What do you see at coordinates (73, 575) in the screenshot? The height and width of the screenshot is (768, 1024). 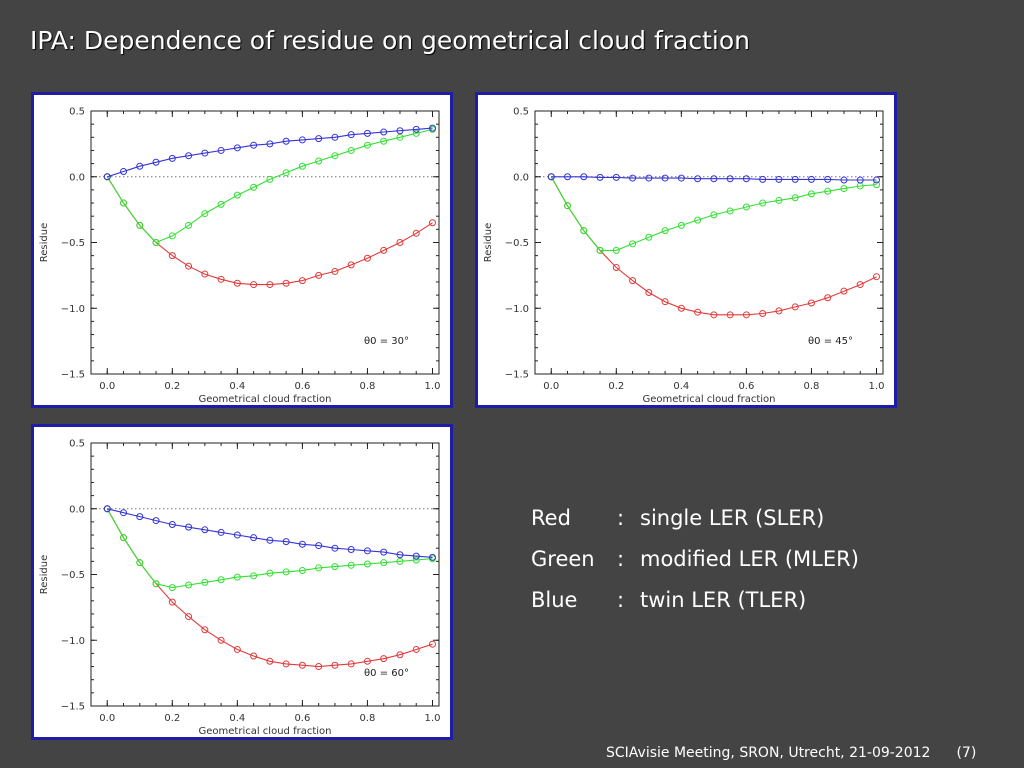 I see `y-tick-label: −0.5` at bounding box center [73, 575].